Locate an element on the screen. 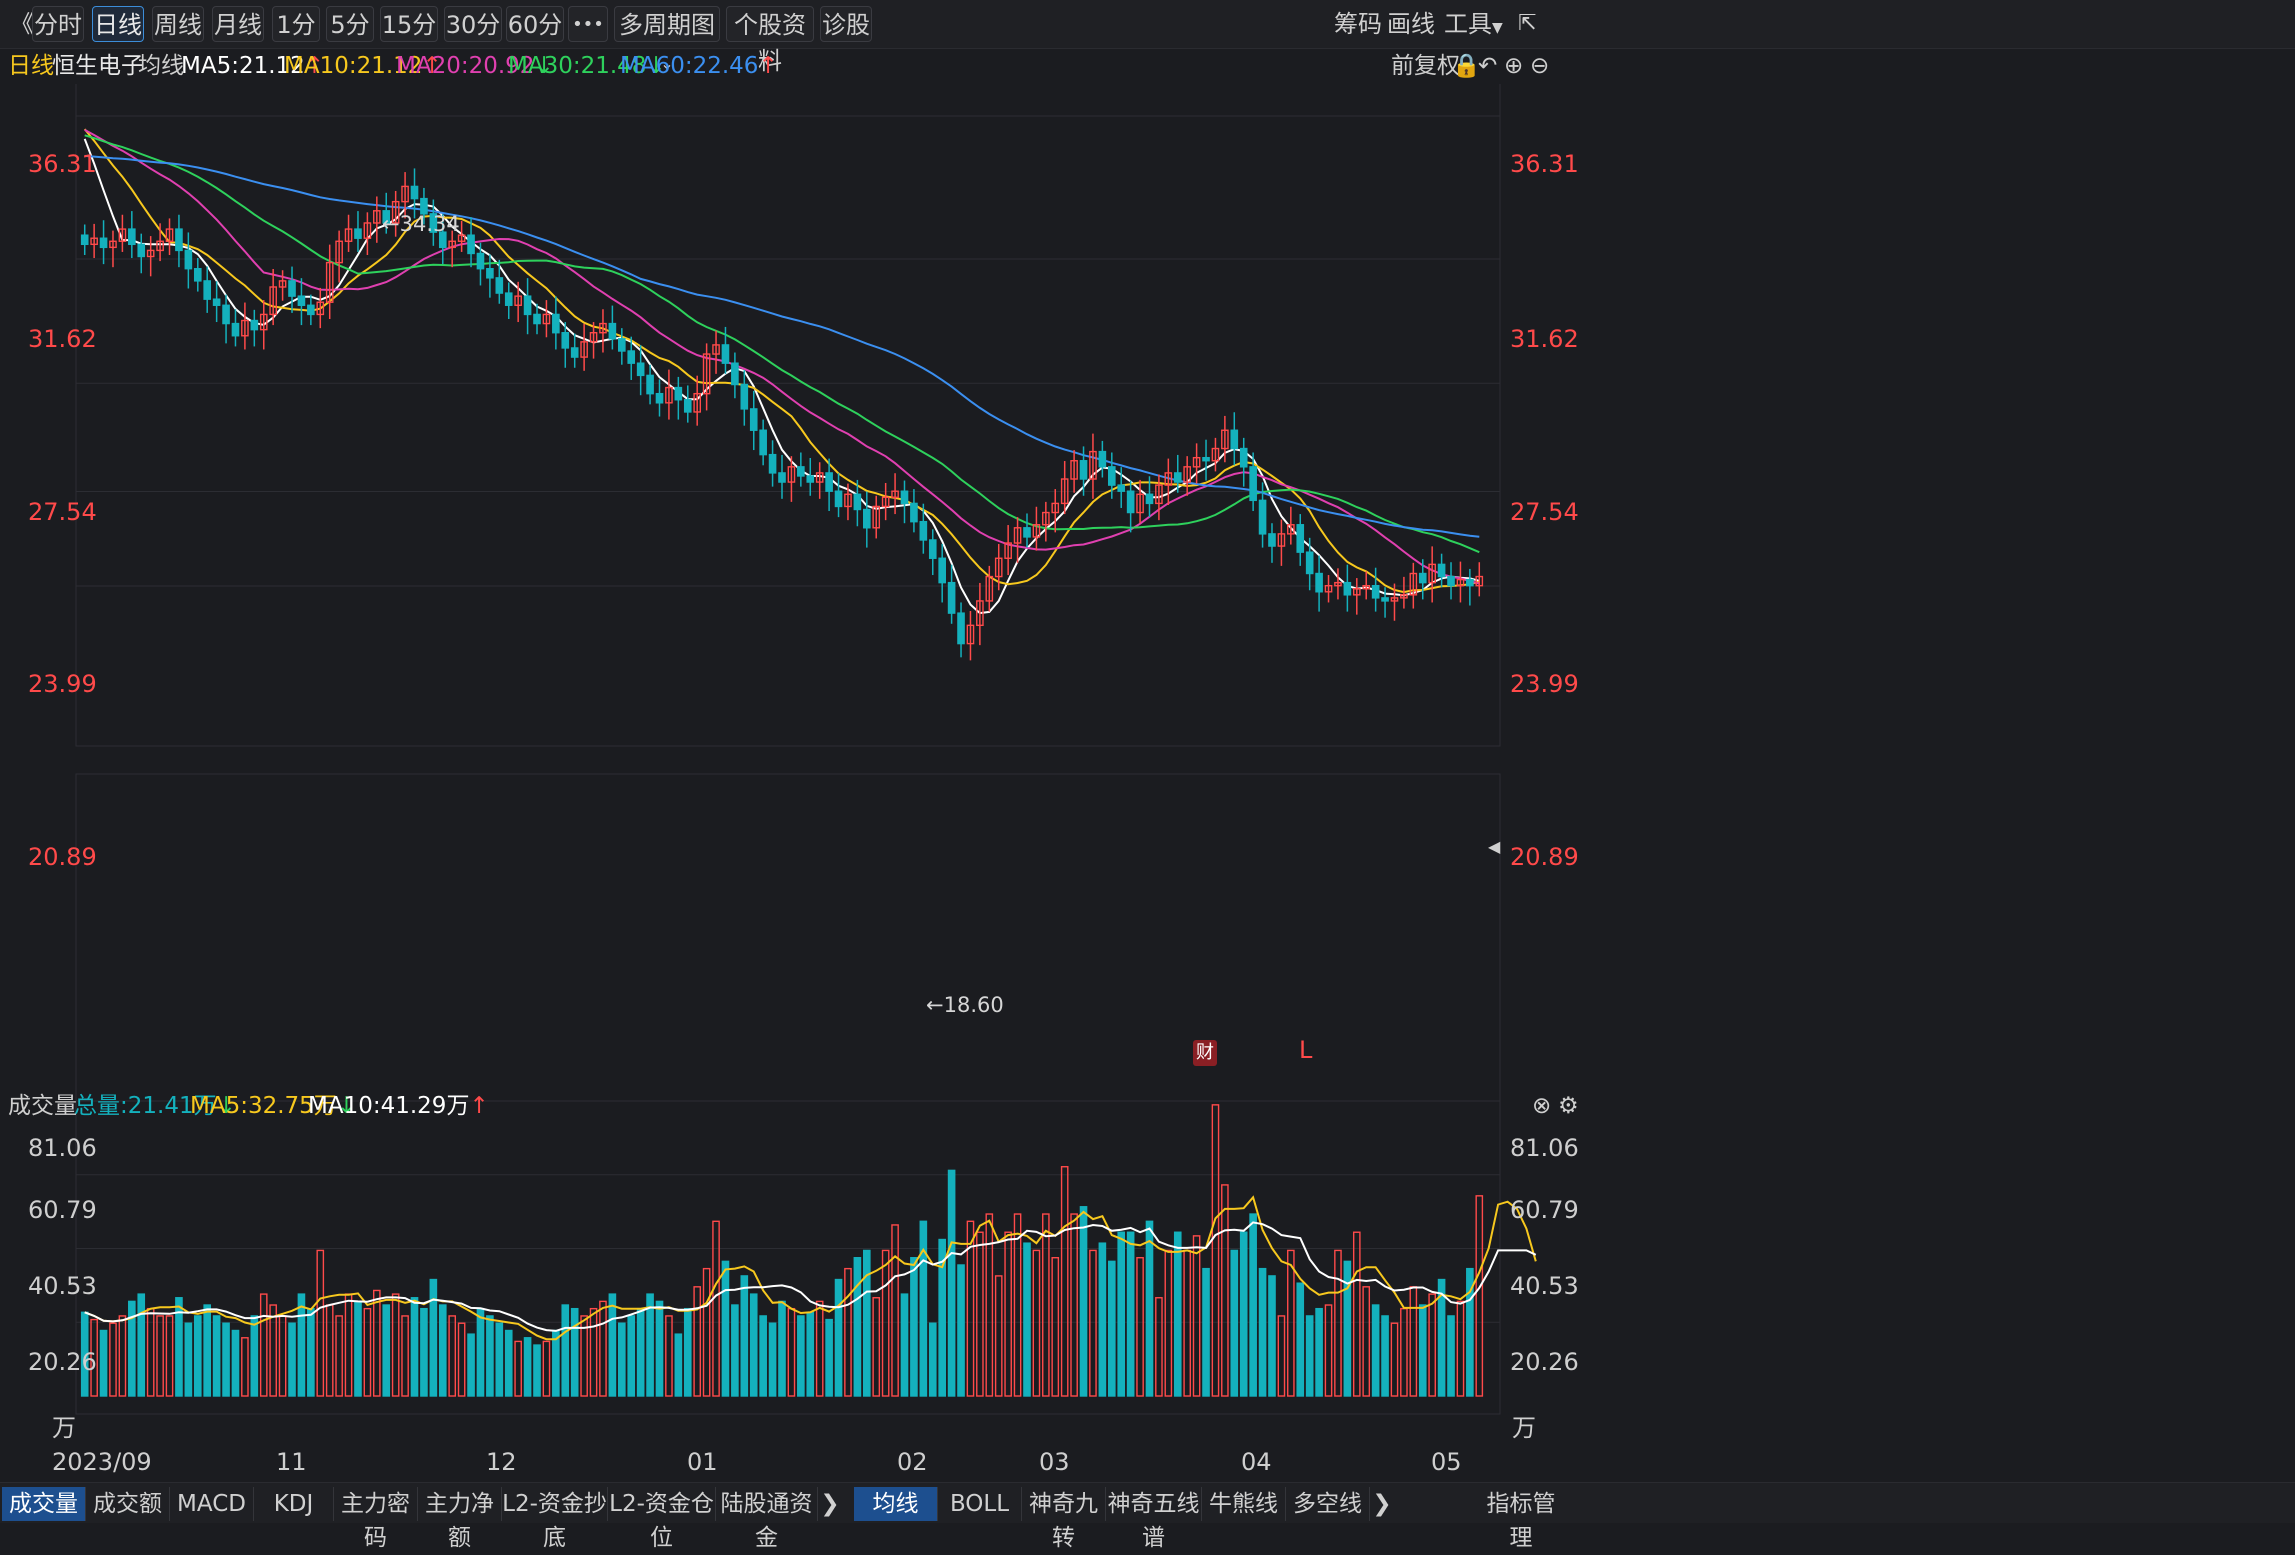 The image size is (2295, 1555). tab-volume: 成交量 is located at coordinates (44, 1504).